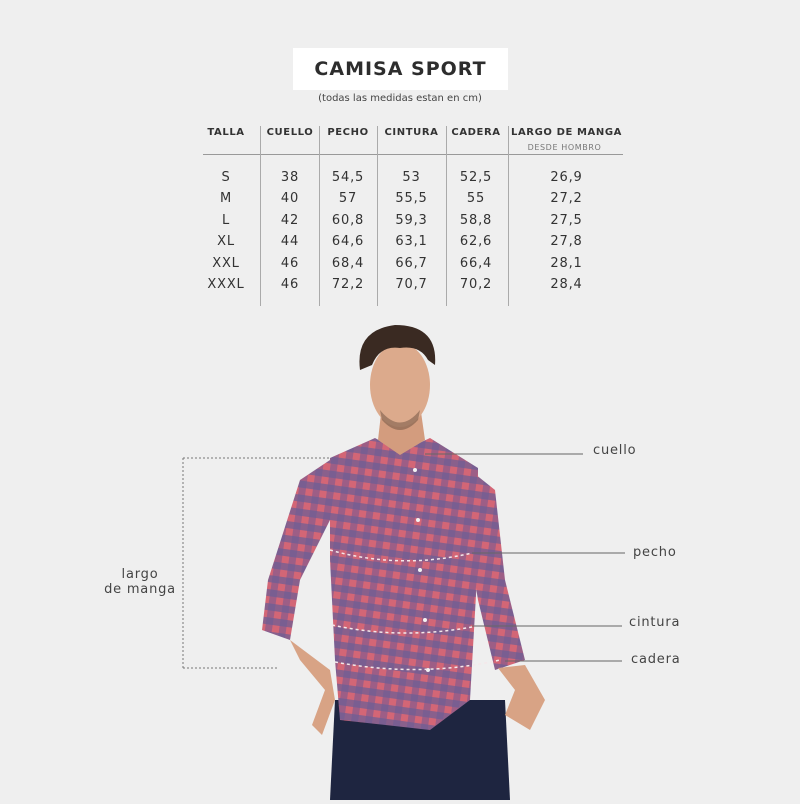 This screenshot has height=804, width=800. Describe the element at coordinates (615, 450) in the screenshot. I see `label-cuello: cuello` at that location.